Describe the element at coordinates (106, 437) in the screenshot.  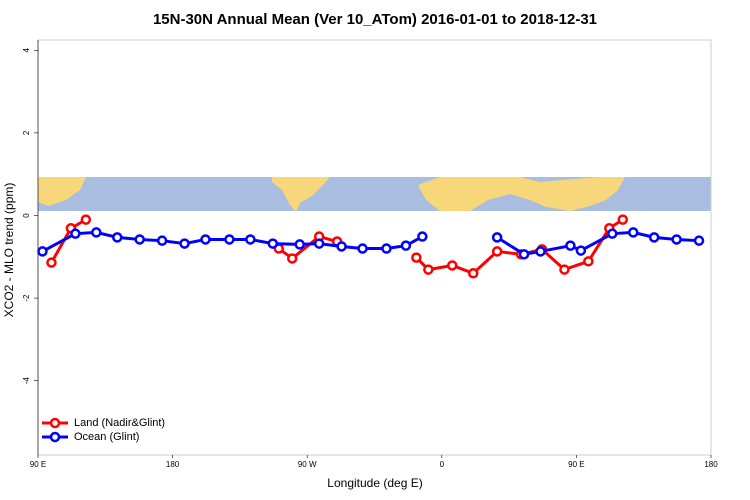
I see `legend-label: Ocean (Glint)` at that location.